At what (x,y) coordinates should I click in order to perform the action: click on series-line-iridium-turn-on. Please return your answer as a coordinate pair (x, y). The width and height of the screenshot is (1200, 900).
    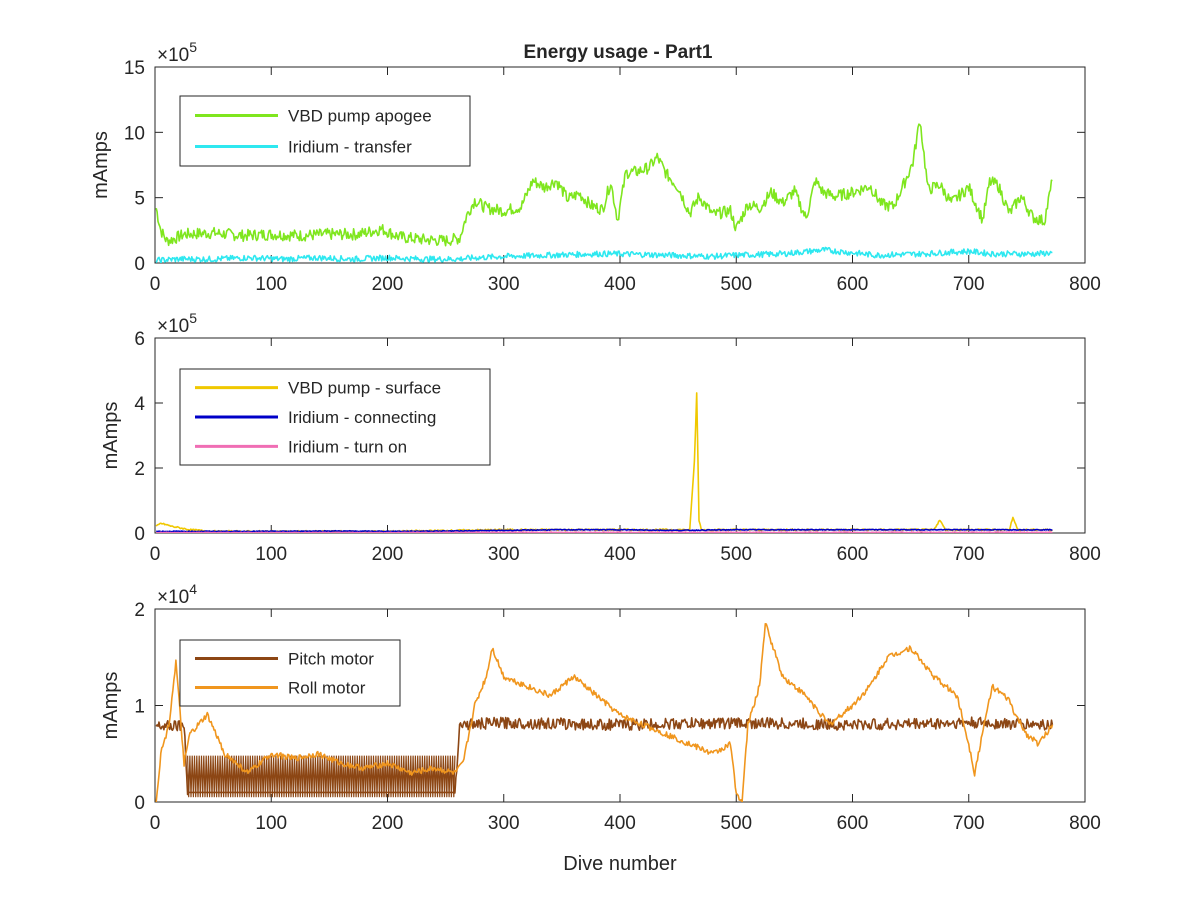
    Looking at the image, I should click on (604, 532).